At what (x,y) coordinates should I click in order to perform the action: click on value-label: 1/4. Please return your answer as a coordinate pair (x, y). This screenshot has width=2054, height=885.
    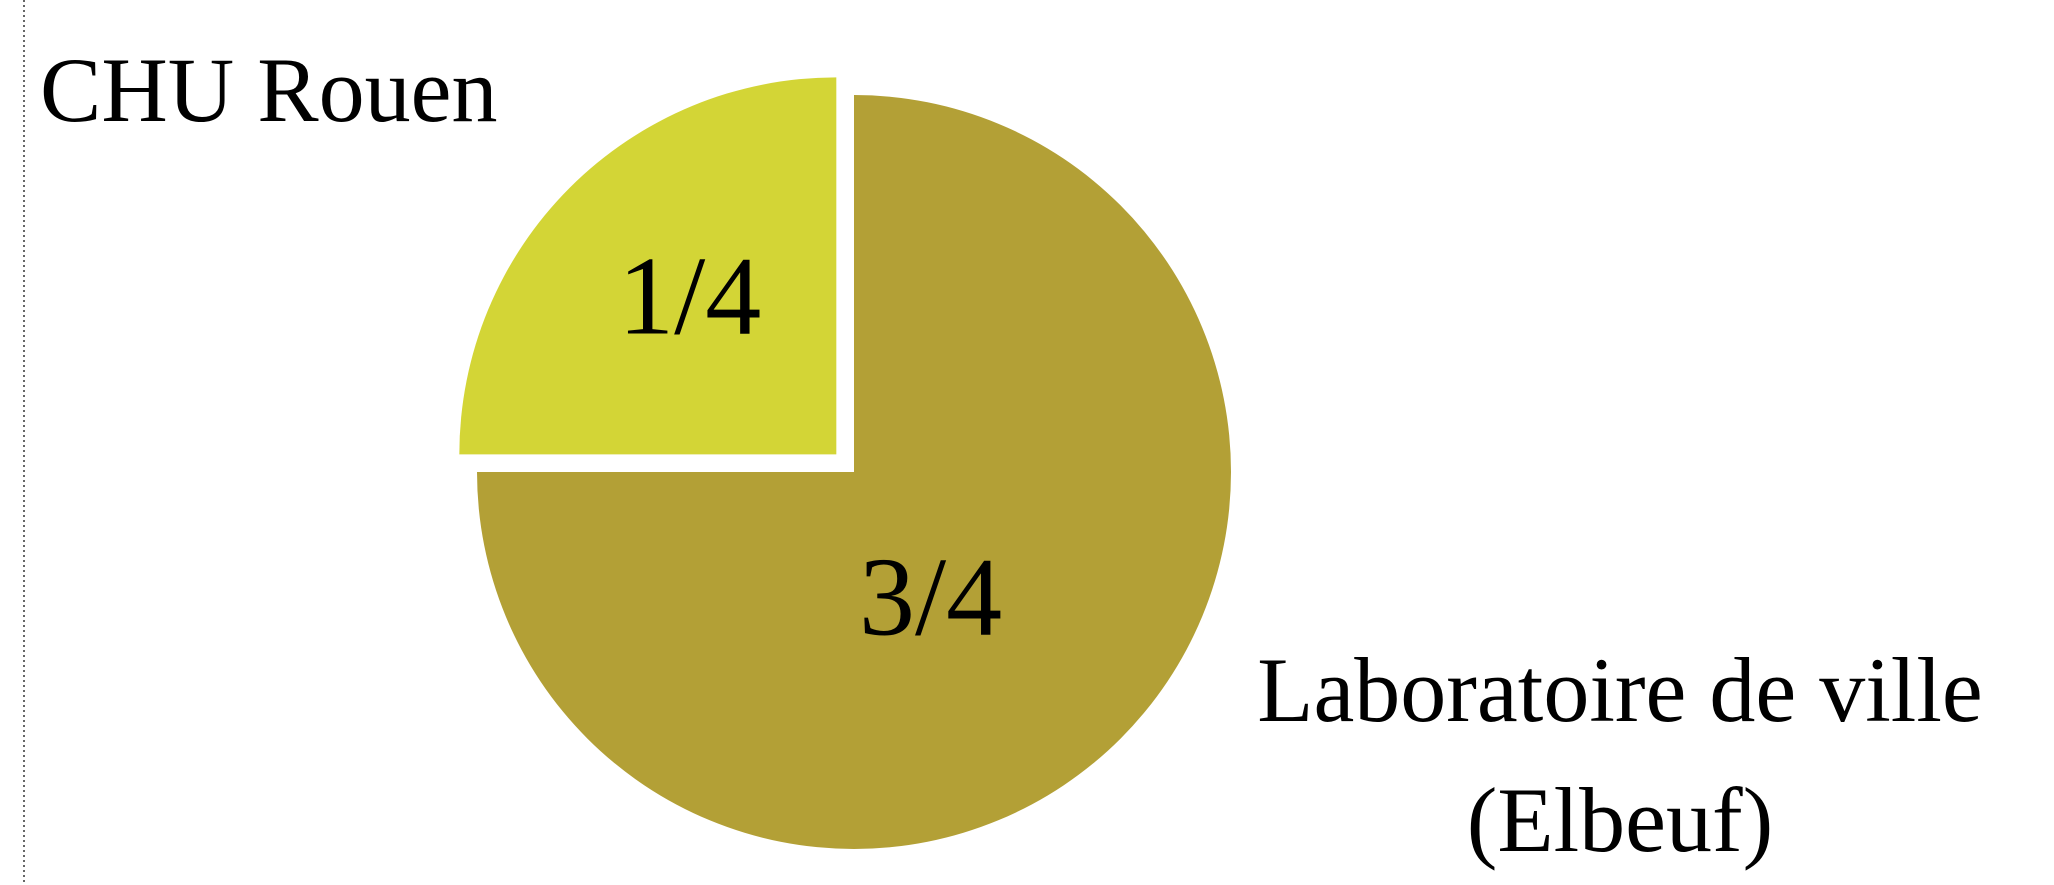
    Looking at the image, I should click on (689, 296).